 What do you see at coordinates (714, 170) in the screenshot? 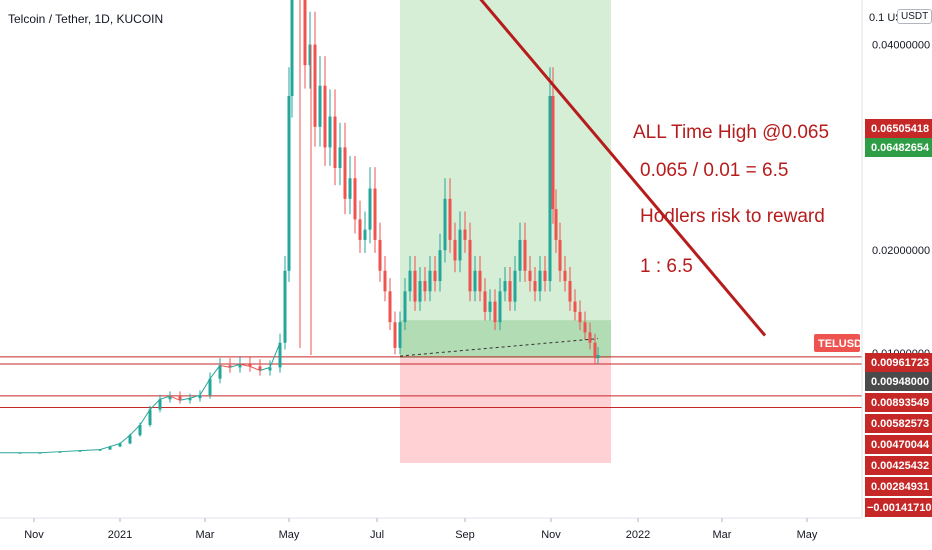
I see `annotation-ratio: 0.065 / 0.01 = 6.5` at bounding box center [714, 170].